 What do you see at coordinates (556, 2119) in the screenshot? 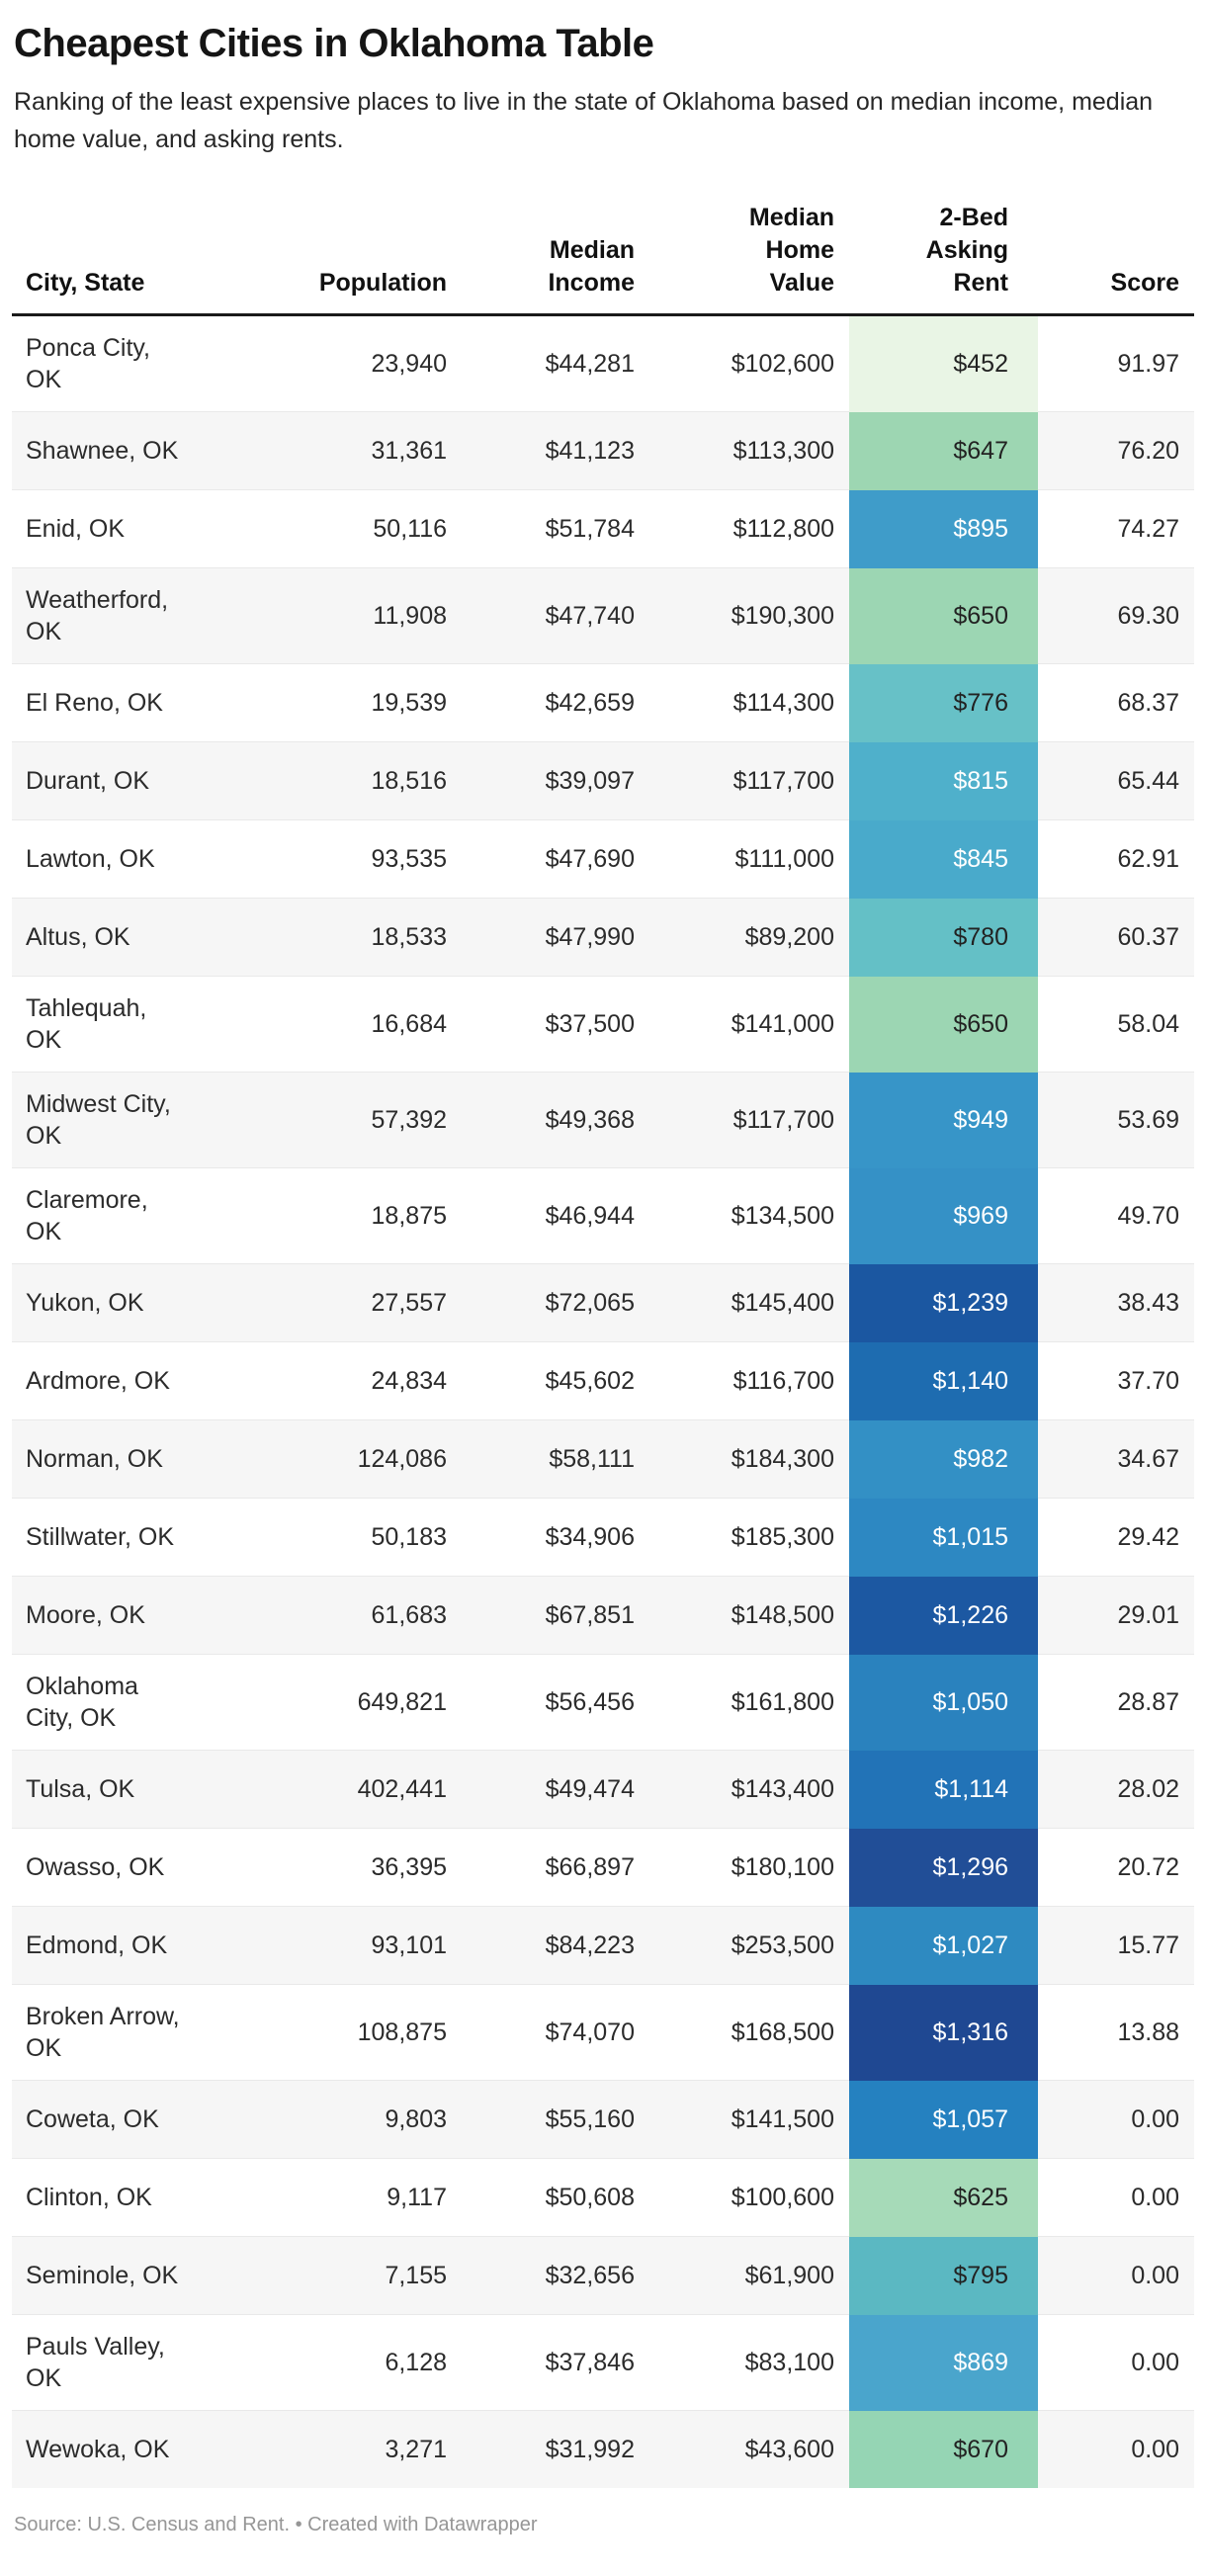
I see `median-income-cell: $55,160` at bounding box center [556, 2119].